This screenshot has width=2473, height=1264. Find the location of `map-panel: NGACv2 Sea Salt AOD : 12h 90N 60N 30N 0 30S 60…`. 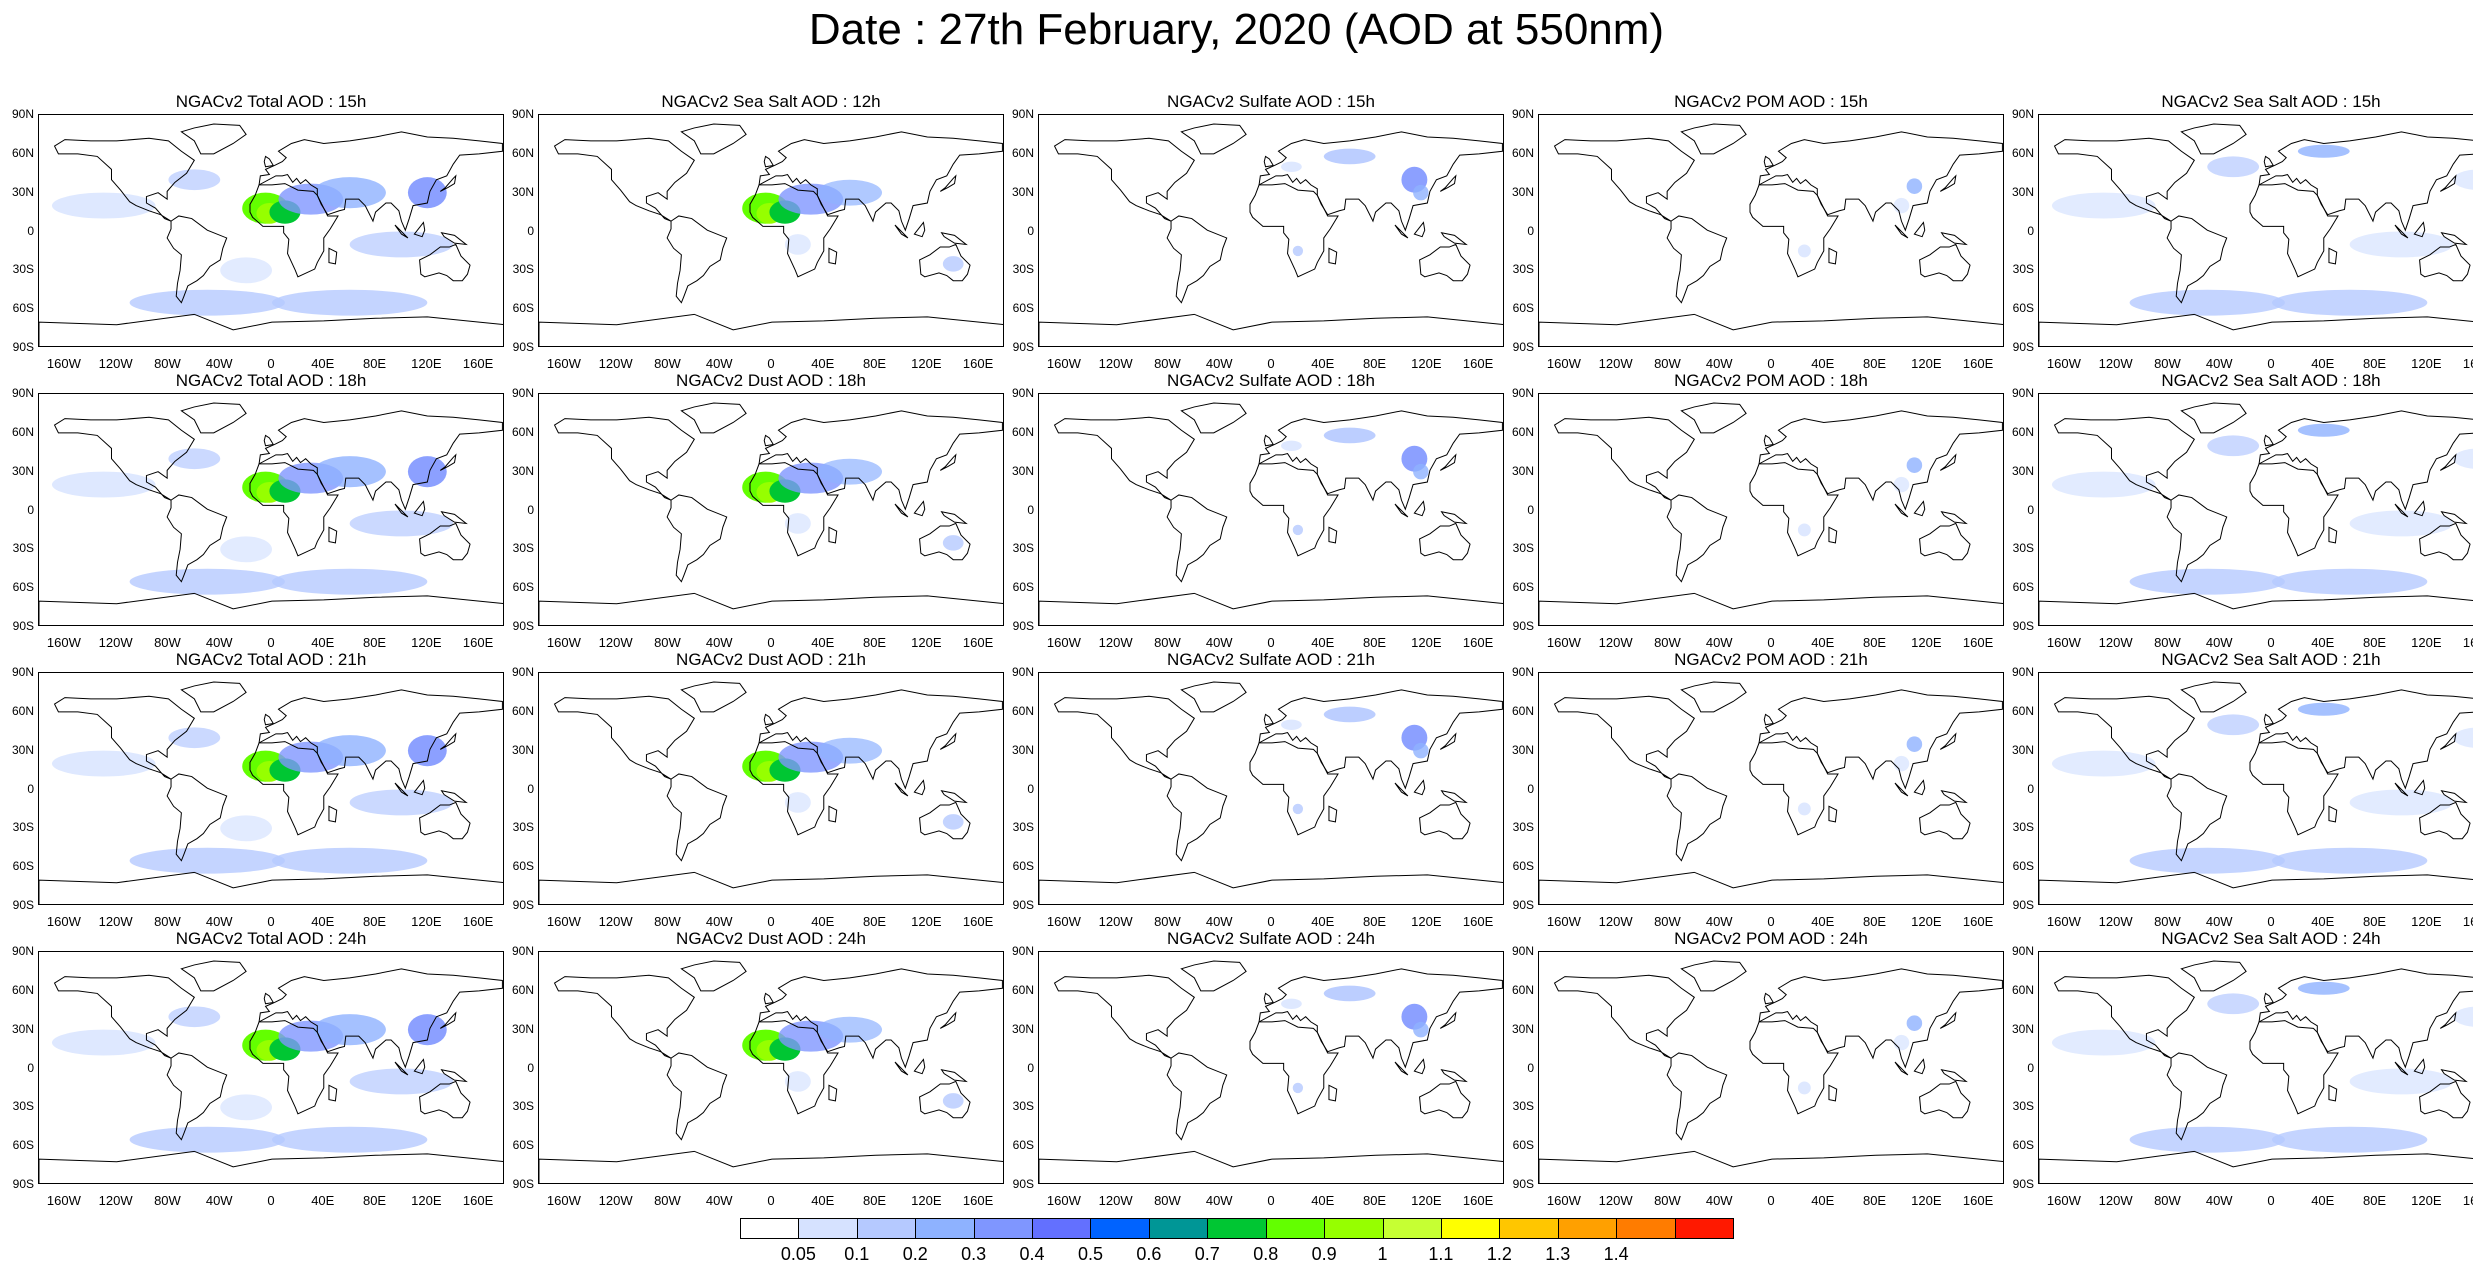

map-panel: NGACv2 Sea Salt AOD : 12h 90N 60N 30N 0 30S 60… is located at coordinates (758, 235).